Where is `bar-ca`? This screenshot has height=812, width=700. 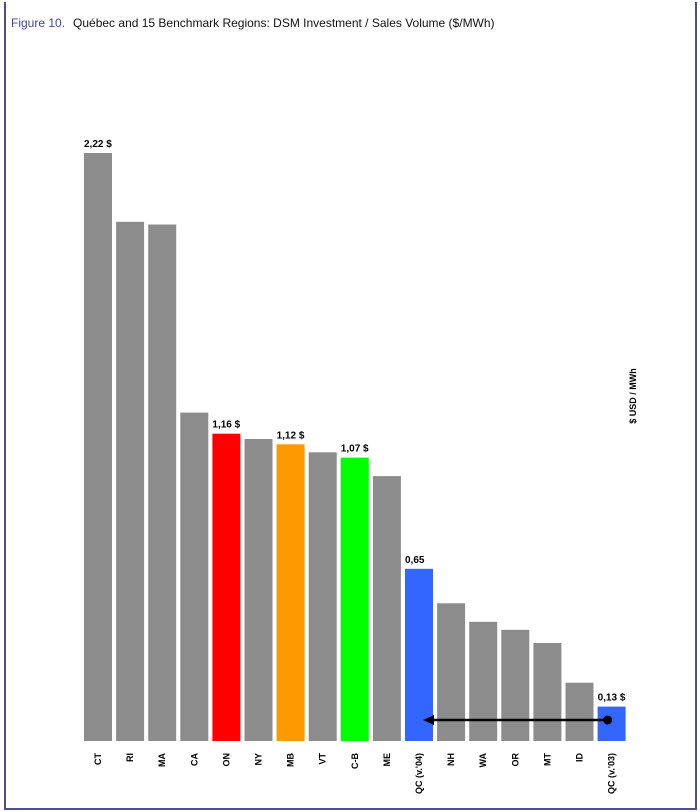 bar-ca is located at coordinates (194, 576).